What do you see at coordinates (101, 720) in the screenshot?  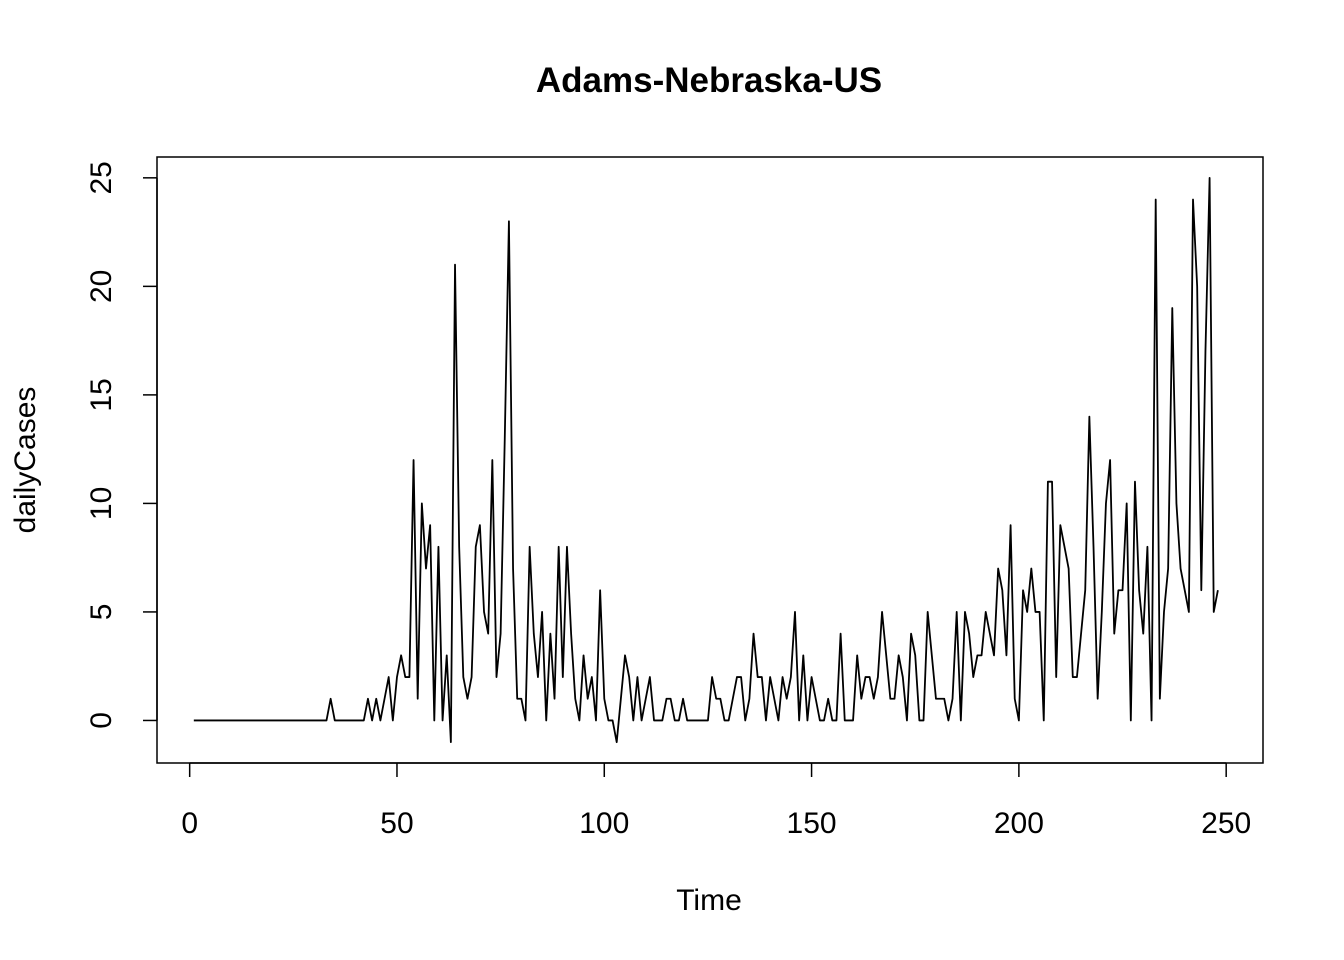 I see `y-tick-label: 0` at bounding box center [101, 720].